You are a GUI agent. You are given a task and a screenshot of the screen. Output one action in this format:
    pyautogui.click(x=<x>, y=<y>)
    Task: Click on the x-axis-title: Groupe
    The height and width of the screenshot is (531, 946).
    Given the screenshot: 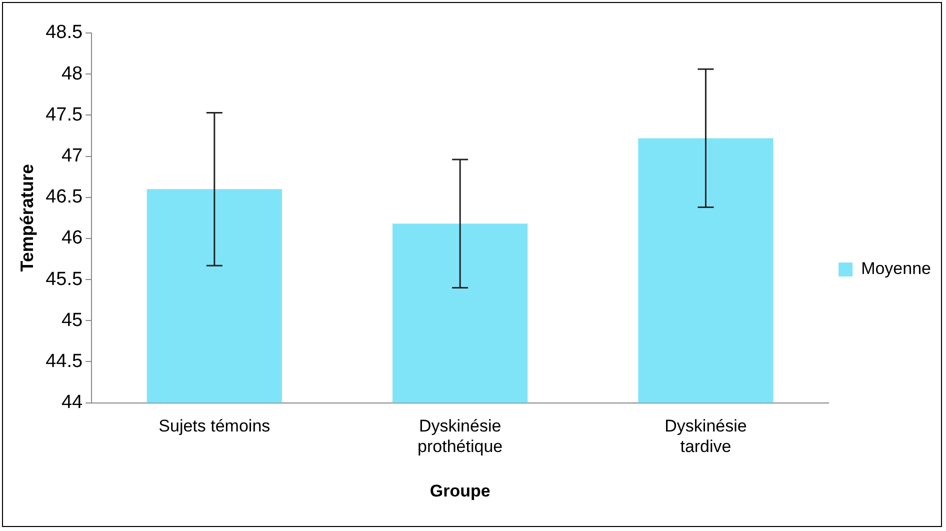 What is the action you would take?
    pyautogui.click(x=460, y=490)
    